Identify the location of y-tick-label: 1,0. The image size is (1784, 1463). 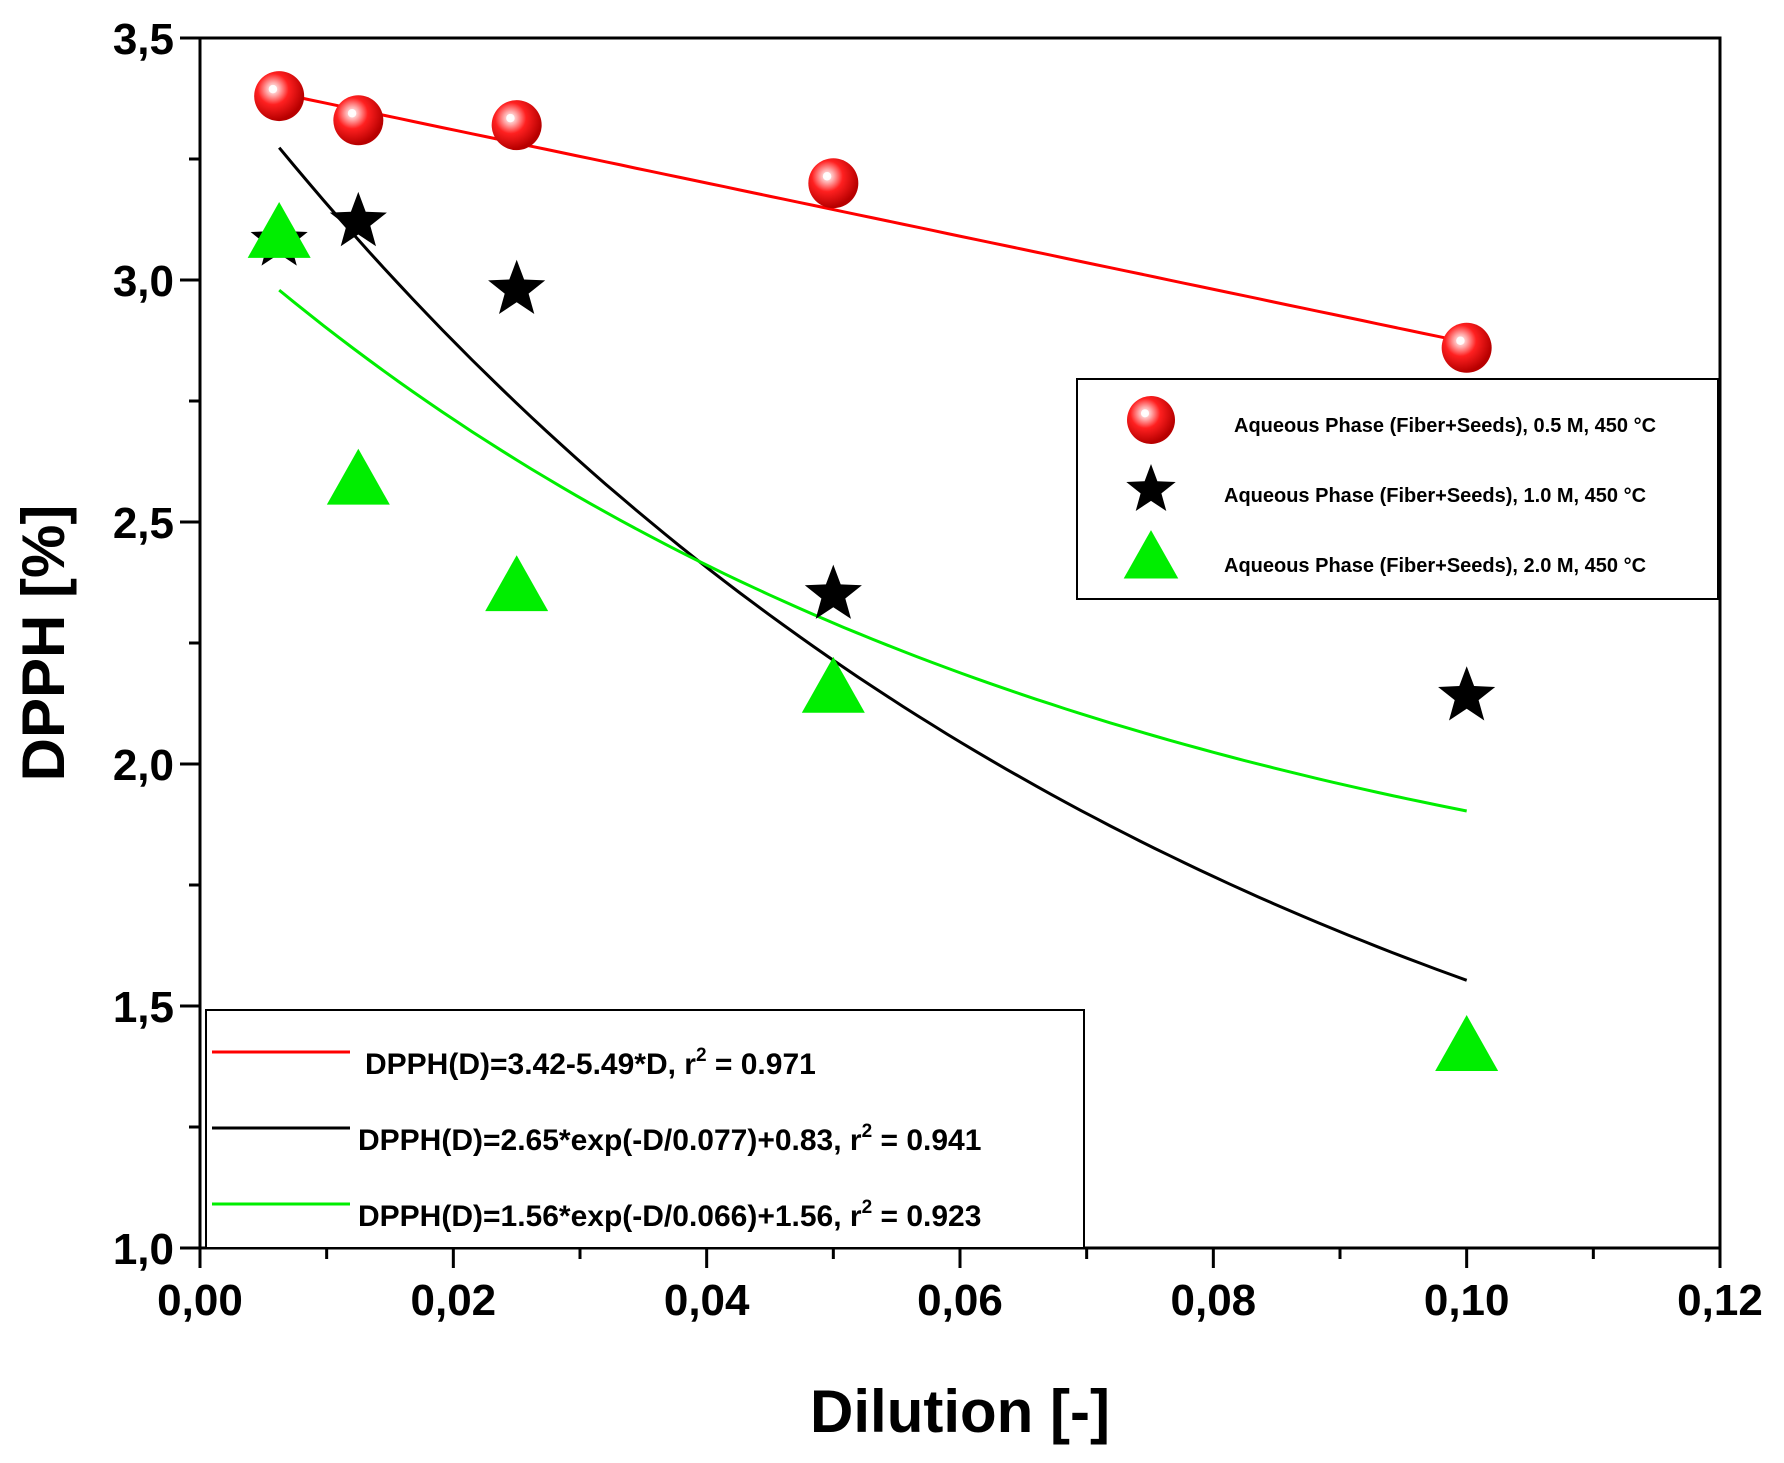
(143, 1249).